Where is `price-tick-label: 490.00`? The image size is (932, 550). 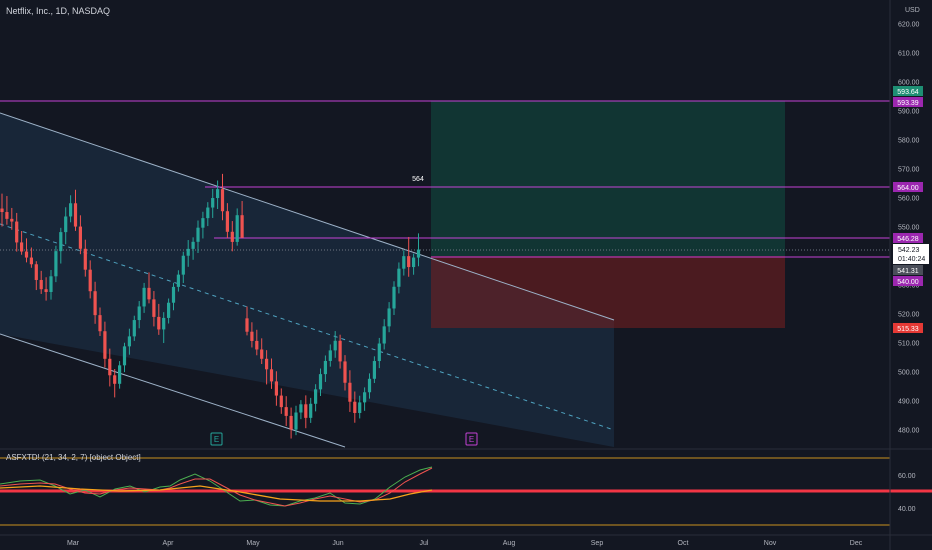 price-tick-label: 490.00 is located at coordinates (909, 402).